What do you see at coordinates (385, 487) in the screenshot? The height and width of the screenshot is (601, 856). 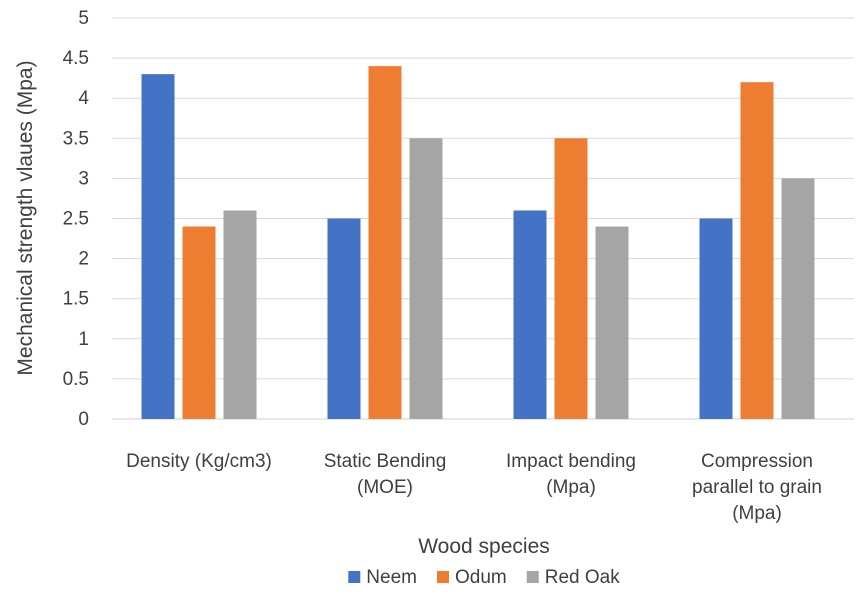 I see `x-category-label: (MOE)` at bounding box center [385, 487].